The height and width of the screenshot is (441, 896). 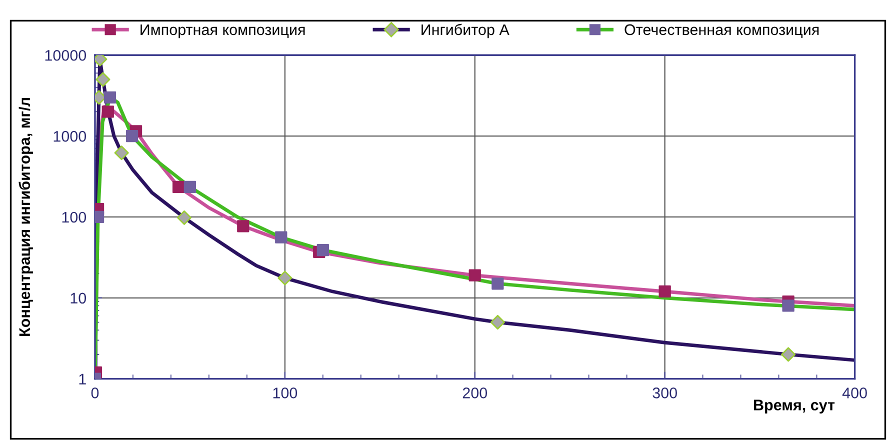 What do you see at coordinates (74, 217) in the screenshot?
I see `y-tick-label: 100` at bounding box center [74, 217].